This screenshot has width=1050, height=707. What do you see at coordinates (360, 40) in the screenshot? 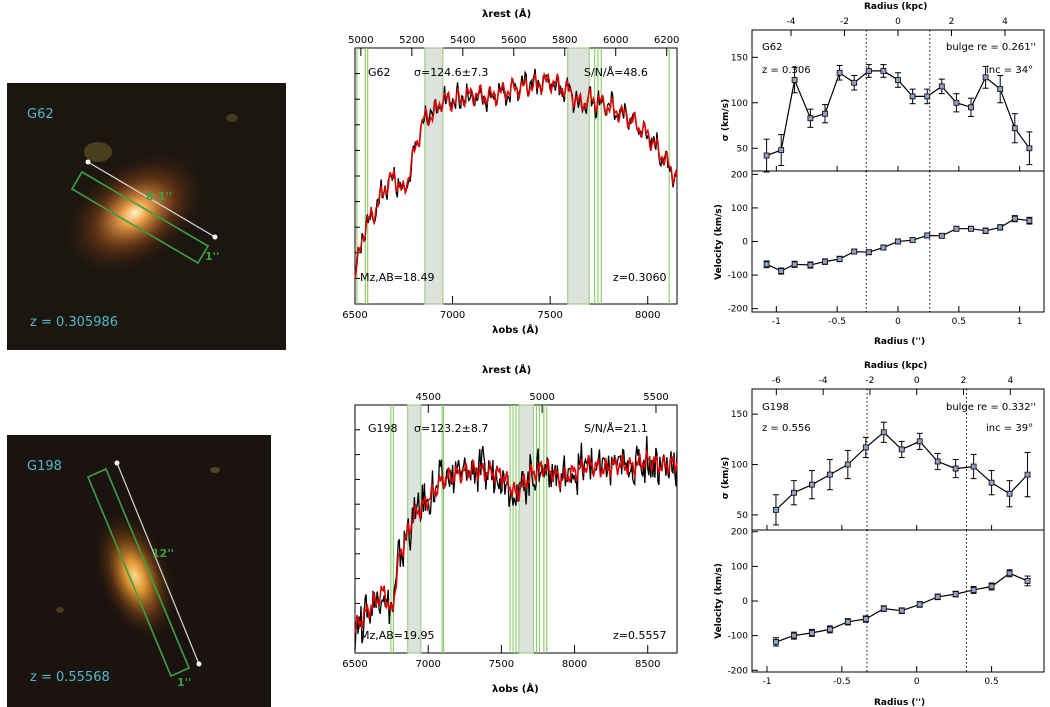
I see `top-tick-label: 5000` at bounding box center [360, 40].